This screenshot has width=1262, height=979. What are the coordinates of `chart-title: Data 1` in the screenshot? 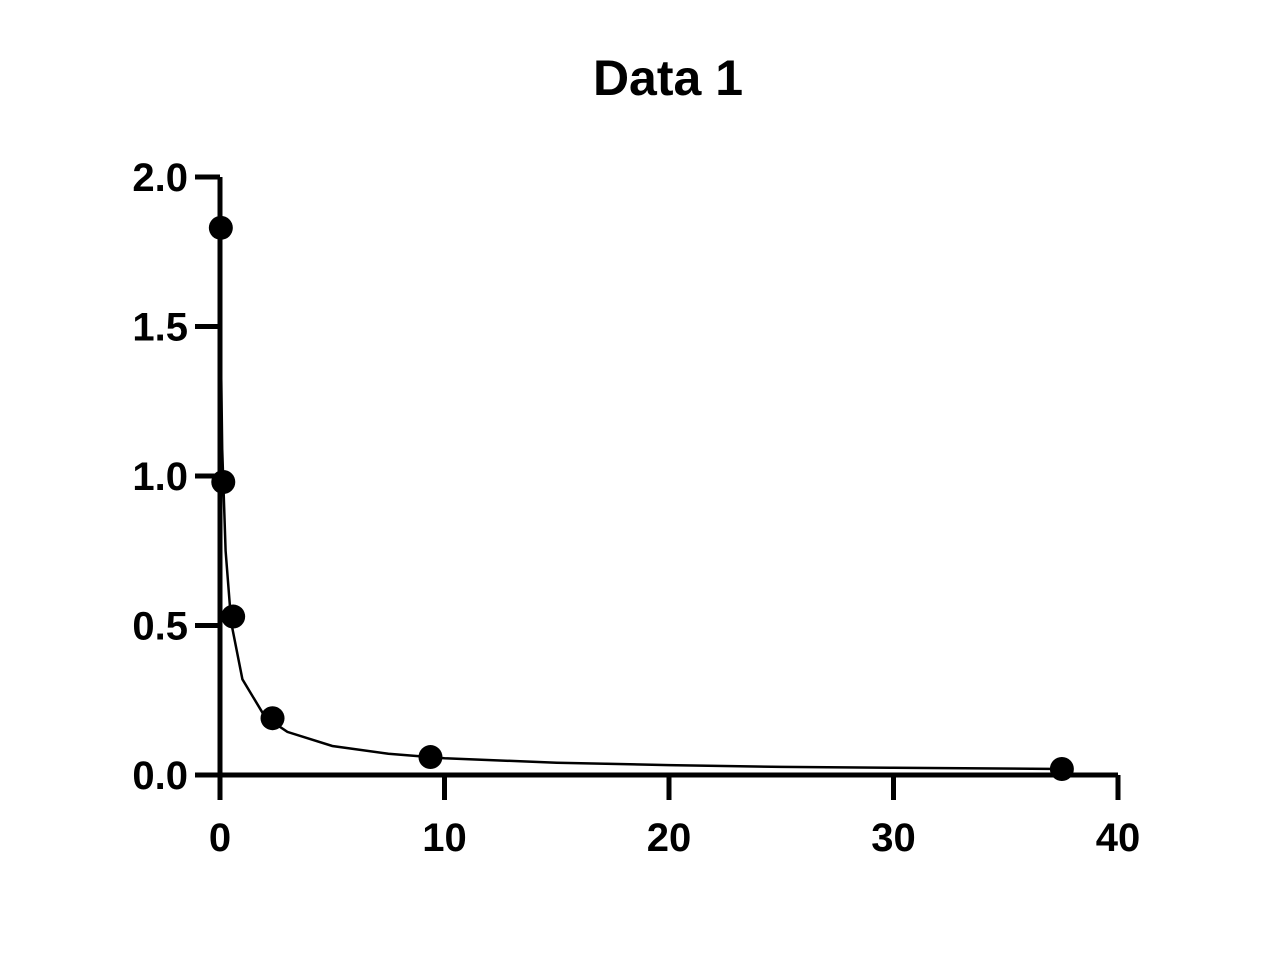 It's located at (668, 78).